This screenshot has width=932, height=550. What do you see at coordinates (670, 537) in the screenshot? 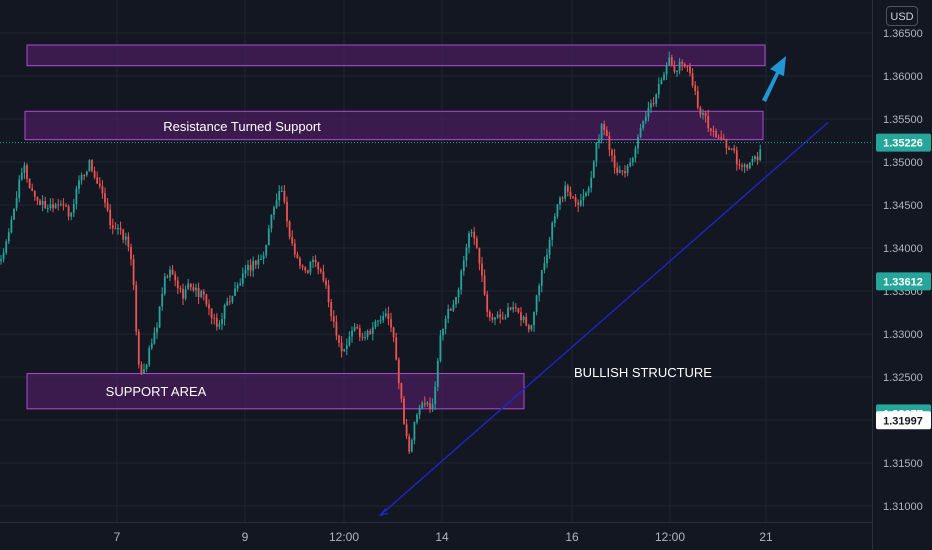
I see `x-tick-label: 12:00` at bounding box center [670, 537].